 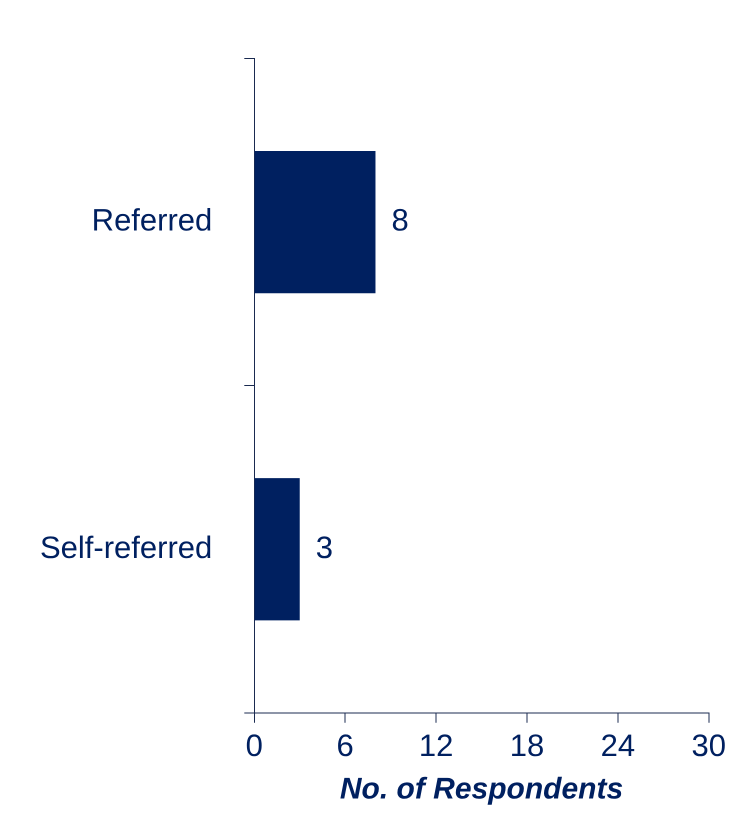 What do you see at coordinates (152, 220) in the screenshot?
I see `y-tick-label: Referred` at bounding box center [152, 220].